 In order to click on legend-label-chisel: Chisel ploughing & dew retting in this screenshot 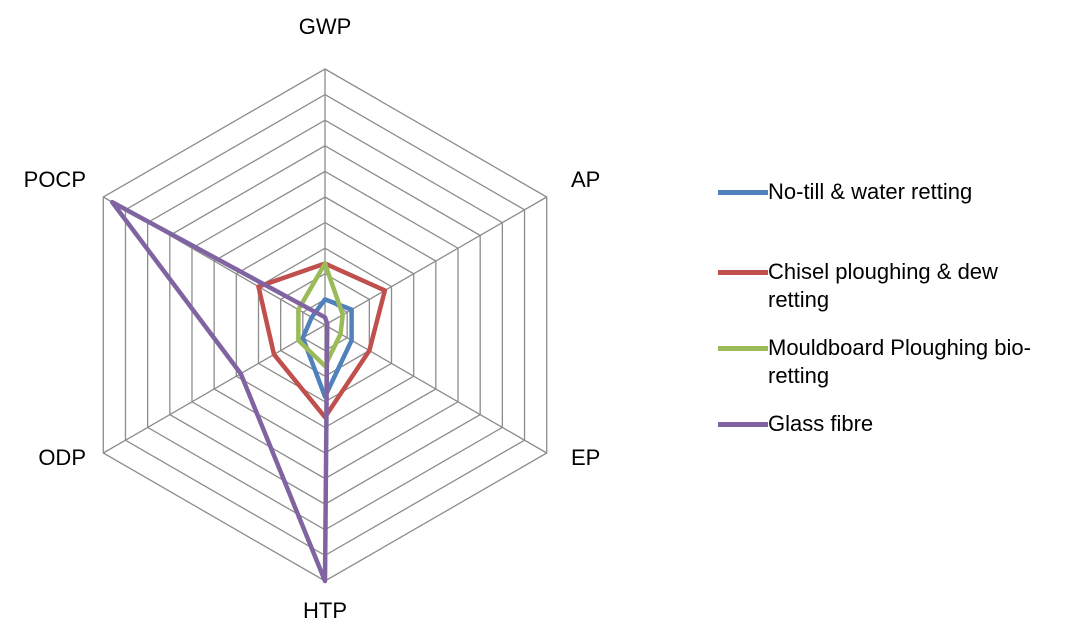, I will do `click(883, 285)`.